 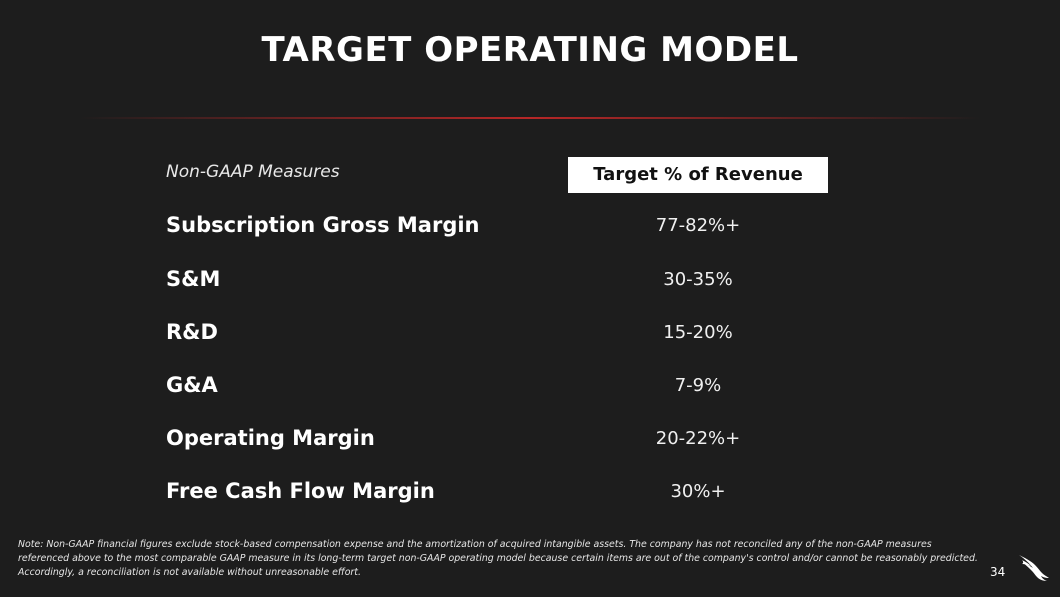 What do you see at coordinates (193, 279) in the screenshot?
I see `row-label: S&M` at bounding box center [193, 279].